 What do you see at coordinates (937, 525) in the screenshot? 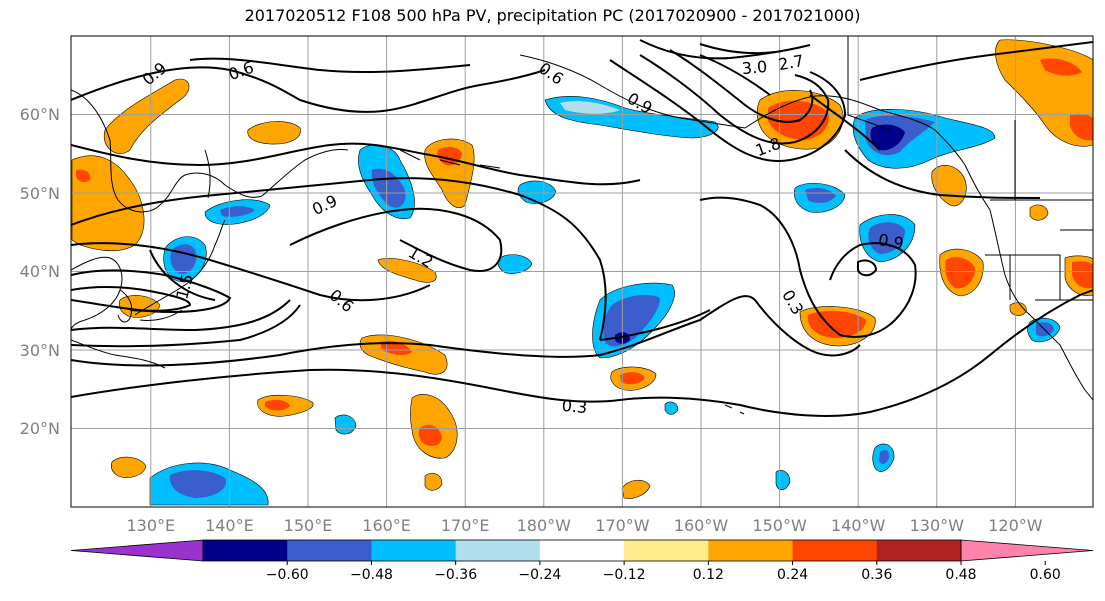
I see `longitude-label: 130°W` at bounding box center [937, 525].